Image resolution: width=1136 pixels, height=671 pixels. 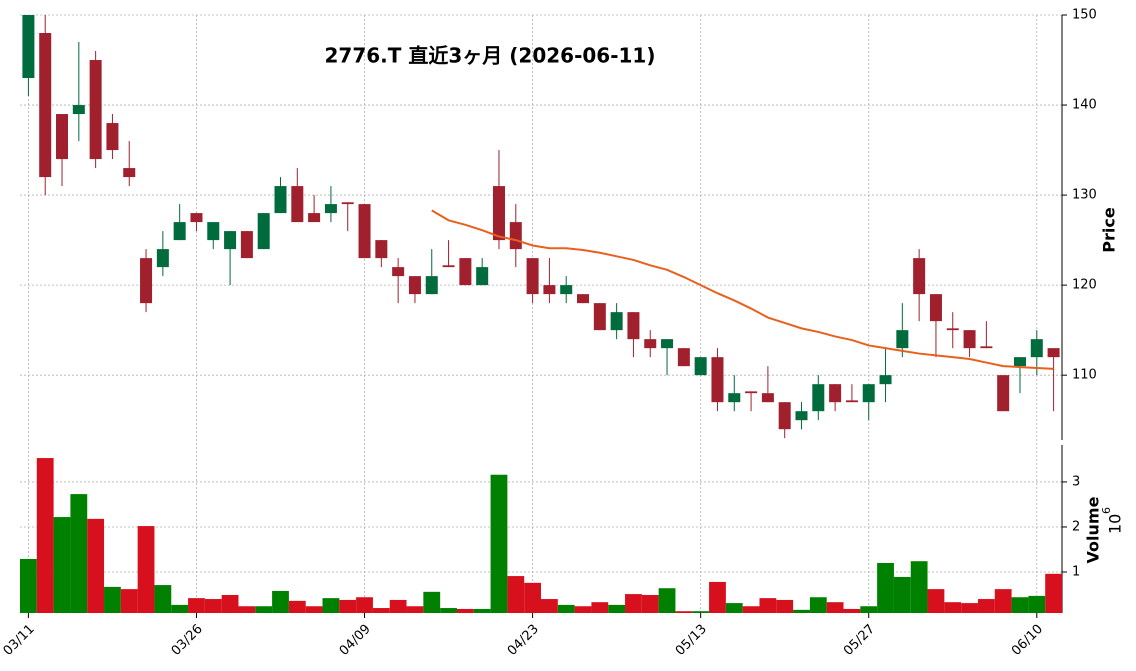 What do you see at coordinates (859, 640) in the screenshot?
I see `x-tick-label: 05/27` at bounding box center [859, 640].